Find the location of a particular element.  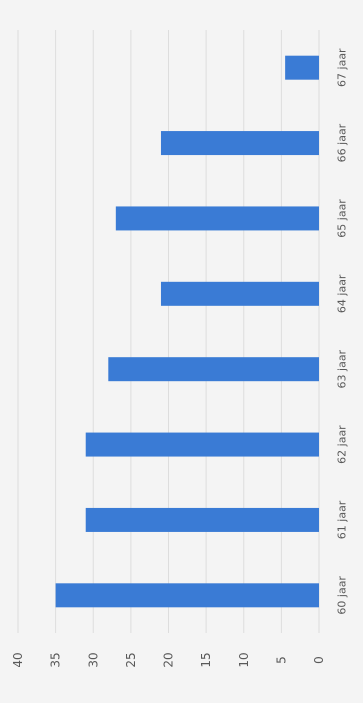

category-label: 65 jaar is located at coordinates (342, 218).